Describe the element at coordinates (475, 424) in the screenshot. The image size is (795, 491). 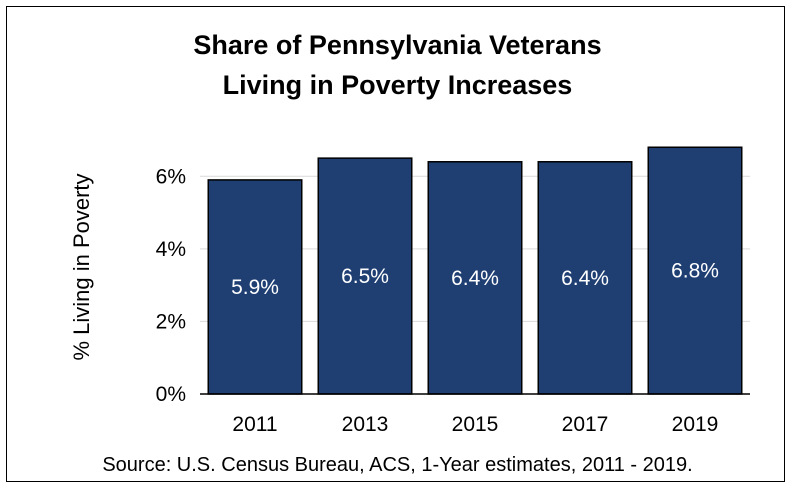
I see `x-tick-label: 2015` at that location.